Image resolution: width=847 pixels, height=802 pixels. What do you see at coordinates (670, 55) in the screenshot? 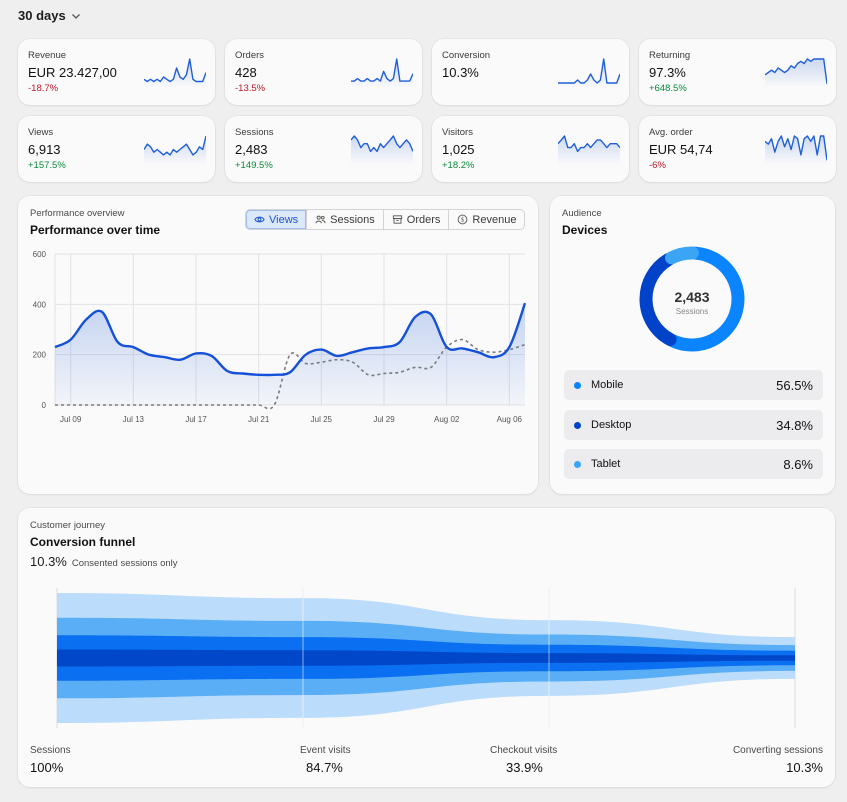
I see `kpi-label: Returning` at bounding box center [670, 55].